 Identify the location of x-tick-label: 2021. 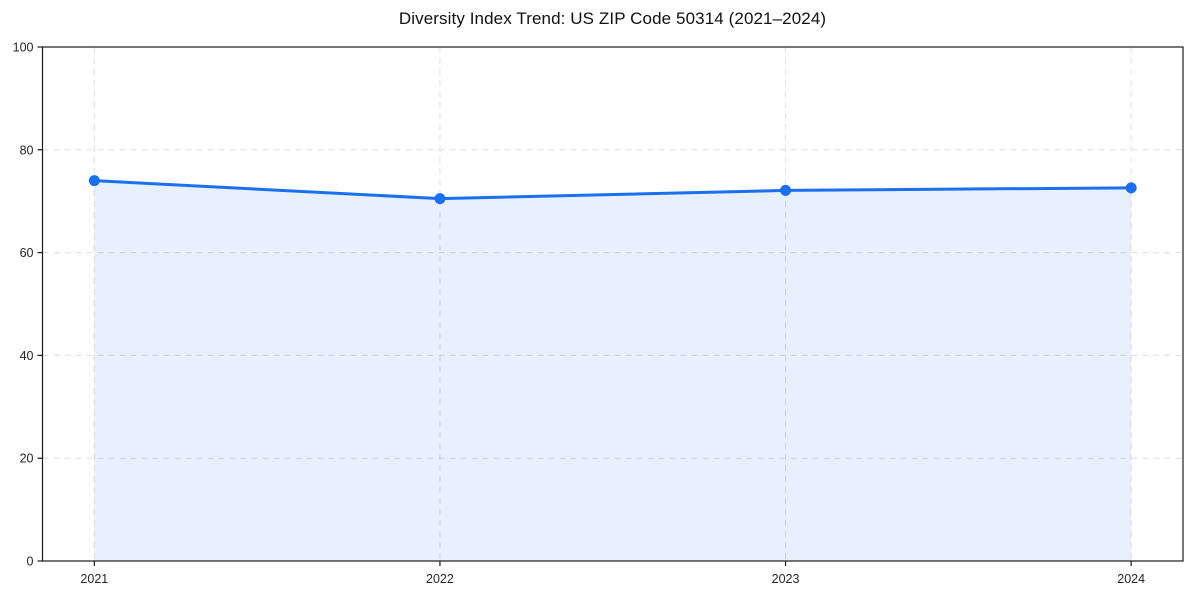
(94, 579).